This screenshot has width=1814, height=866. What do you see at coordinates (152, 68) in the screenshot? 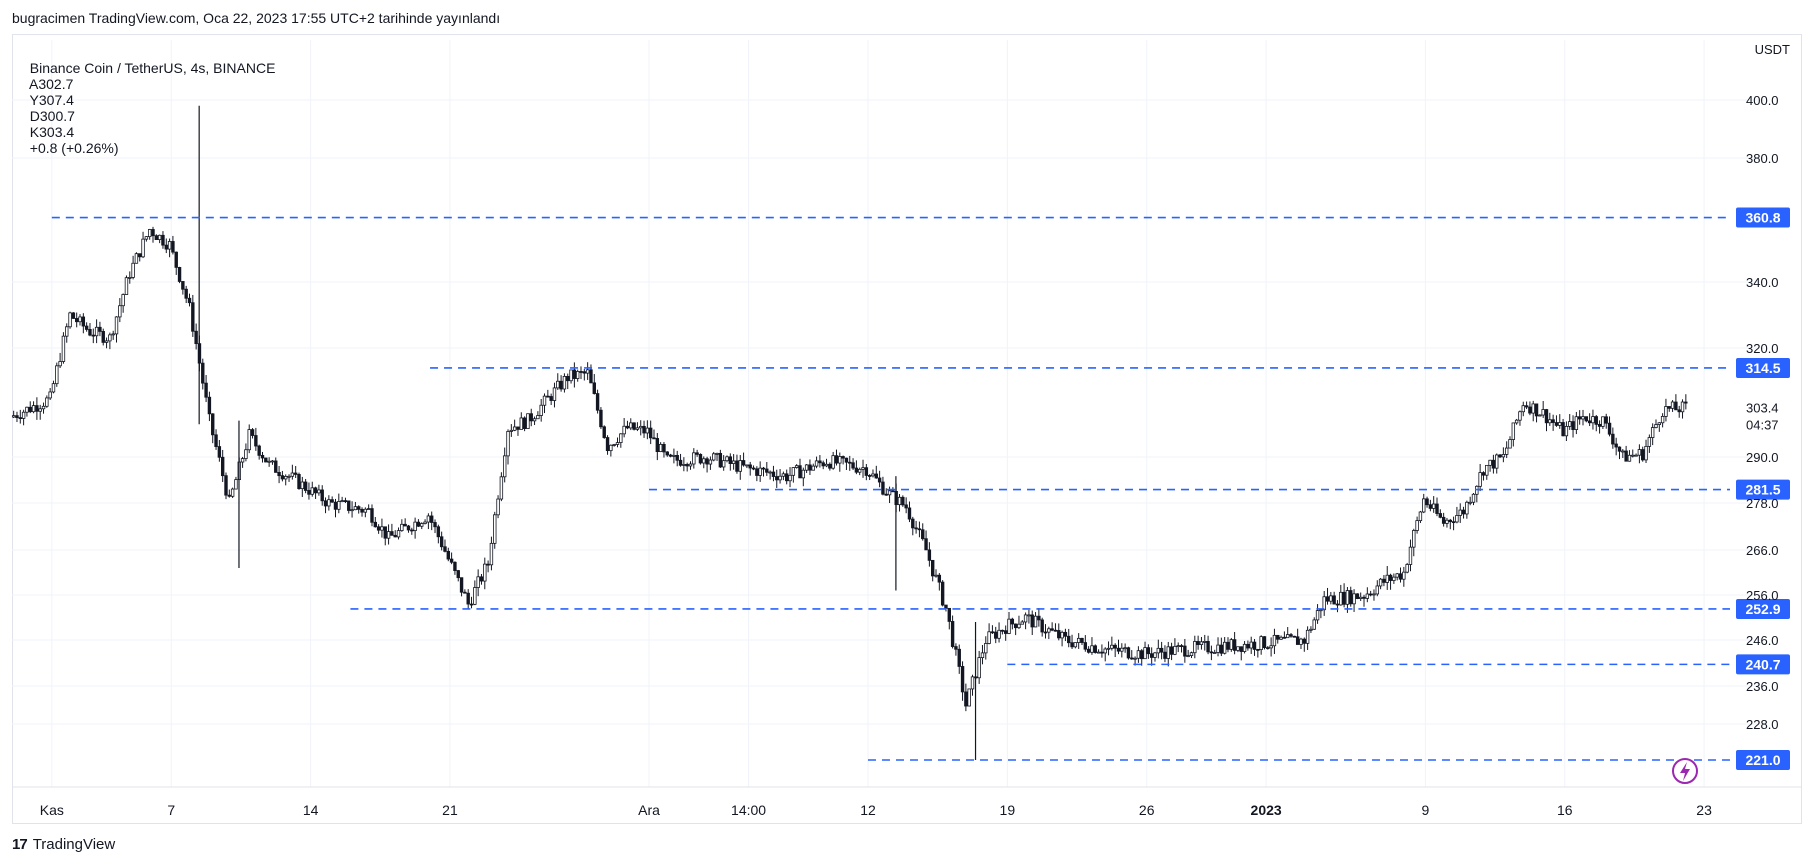
I see `legend-symbol: Binance Coin / TetherUS, 4s, BINANCE` at bounding box center [152, 68].